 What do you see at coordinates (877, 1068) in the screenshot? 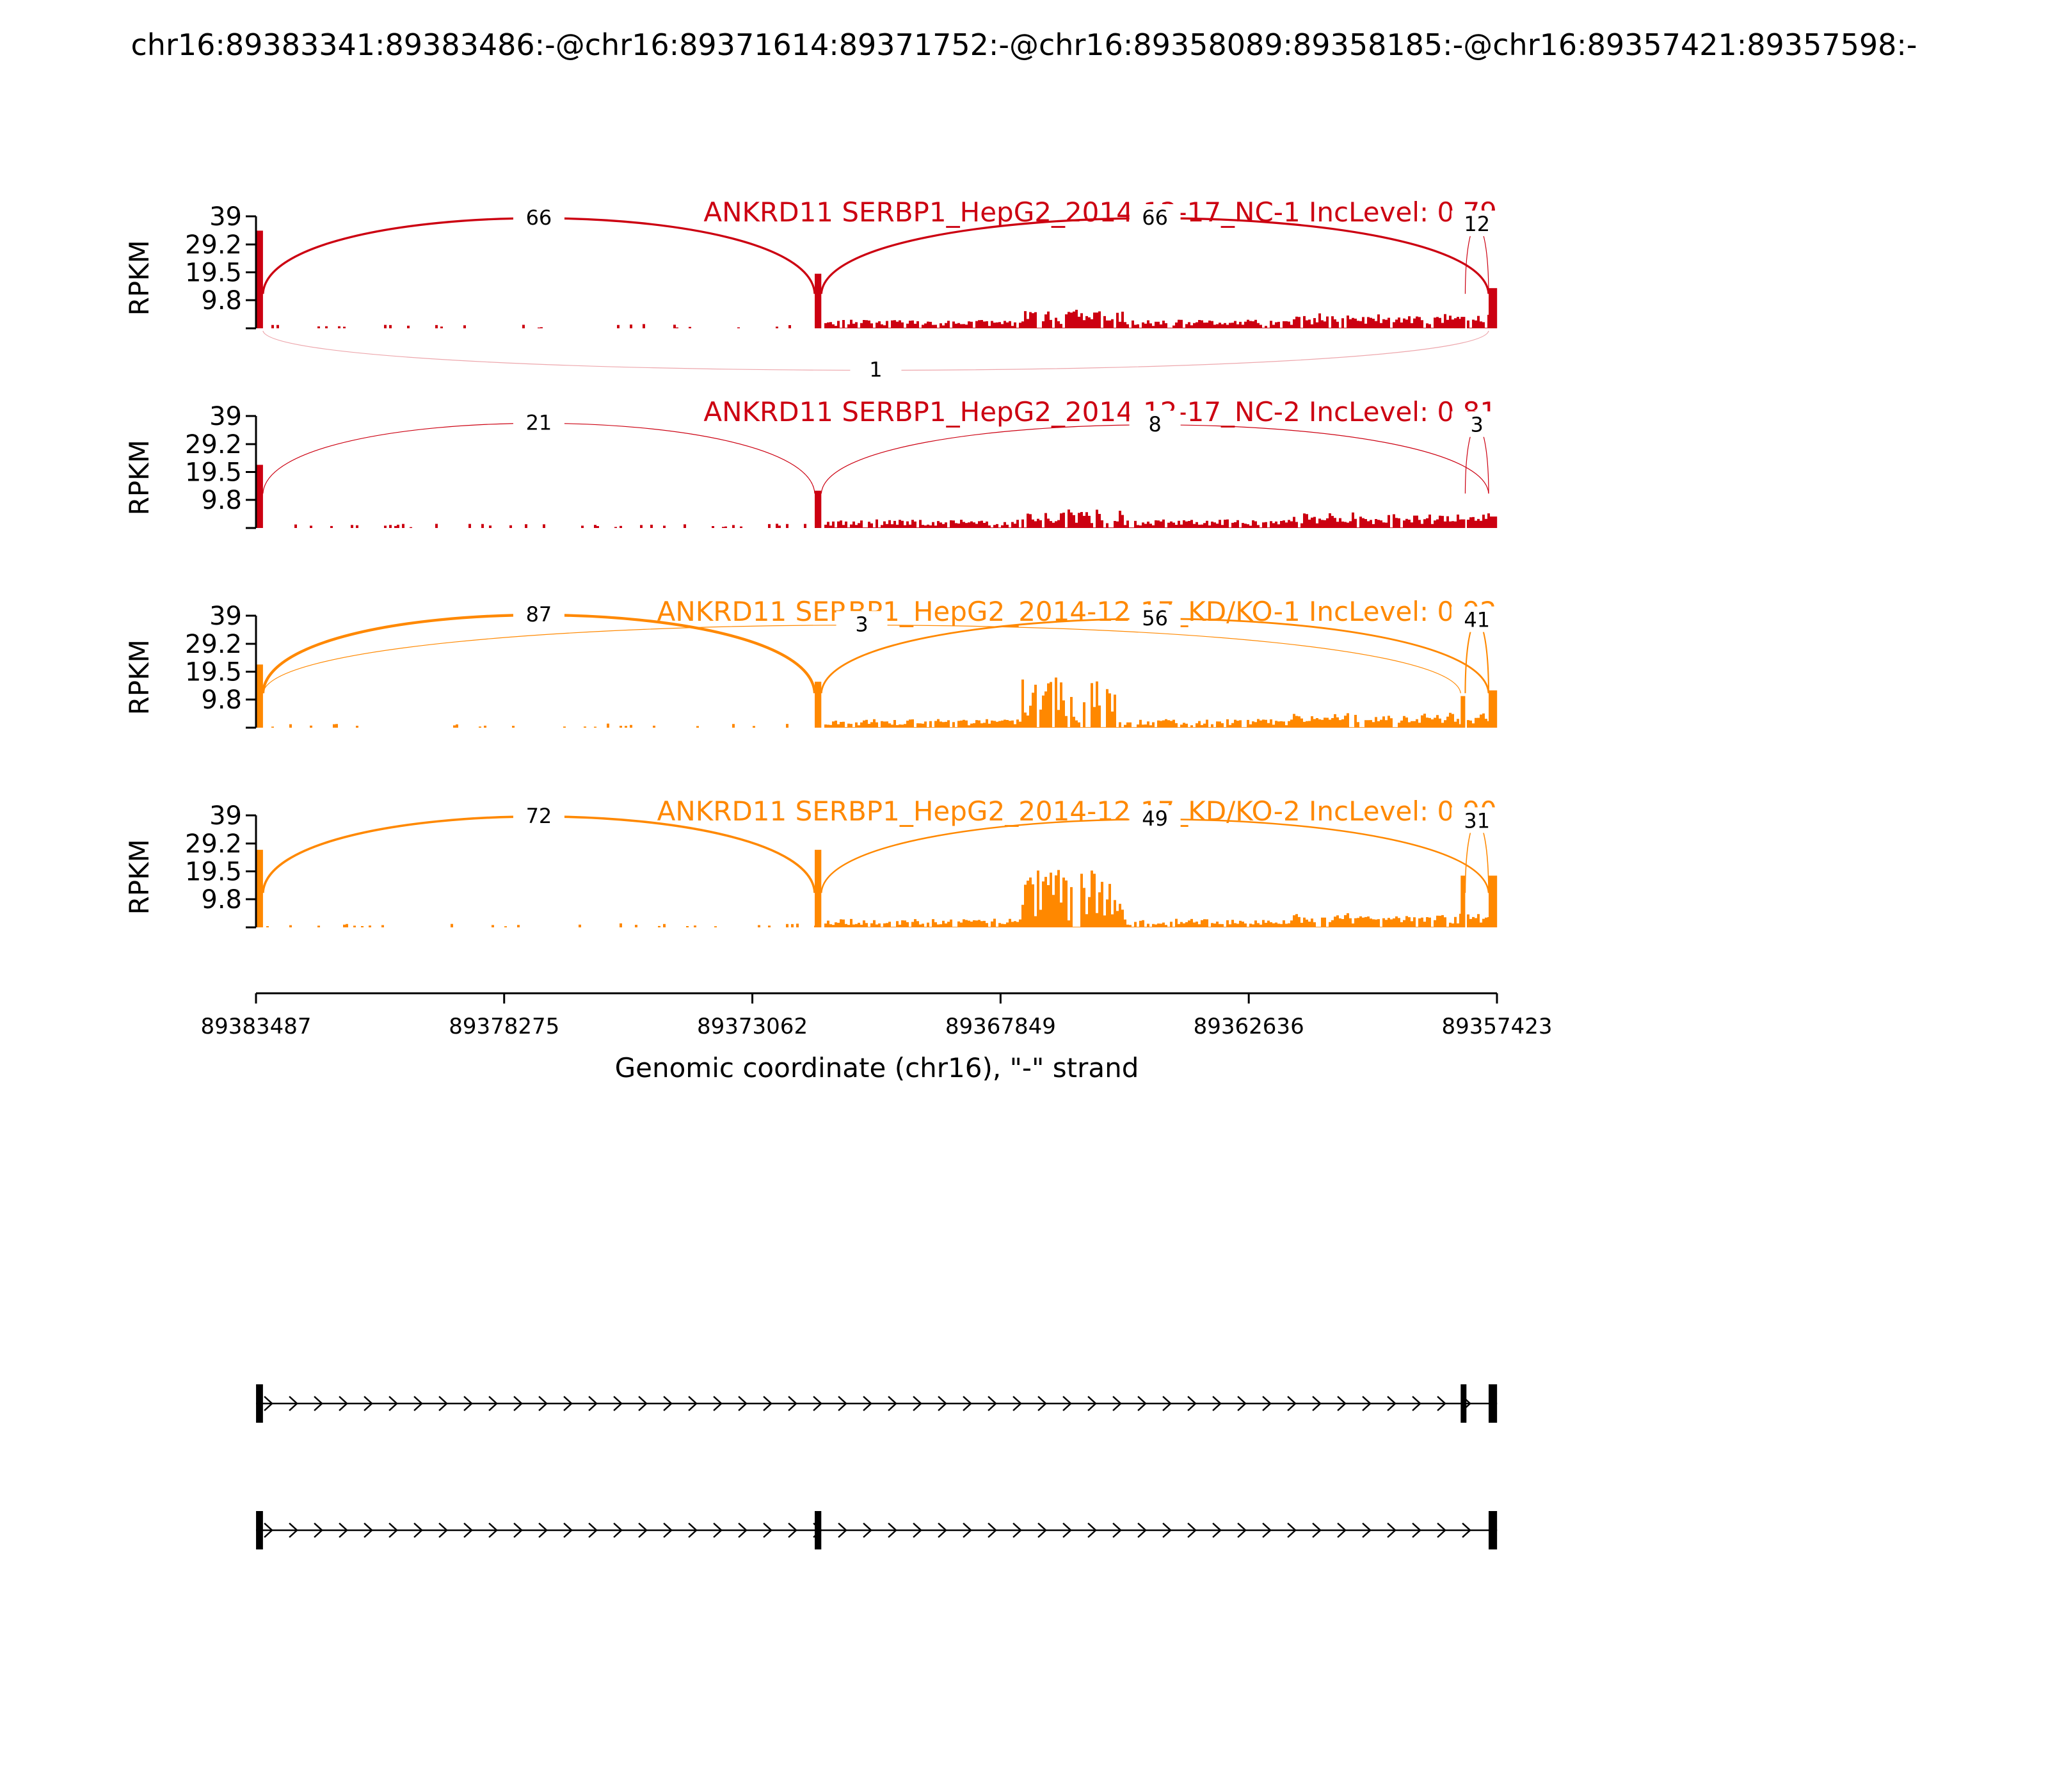
I see `x-axis-label: Genomic coordinate (chr16), "-" strand` at bounding box center [877, 1068].